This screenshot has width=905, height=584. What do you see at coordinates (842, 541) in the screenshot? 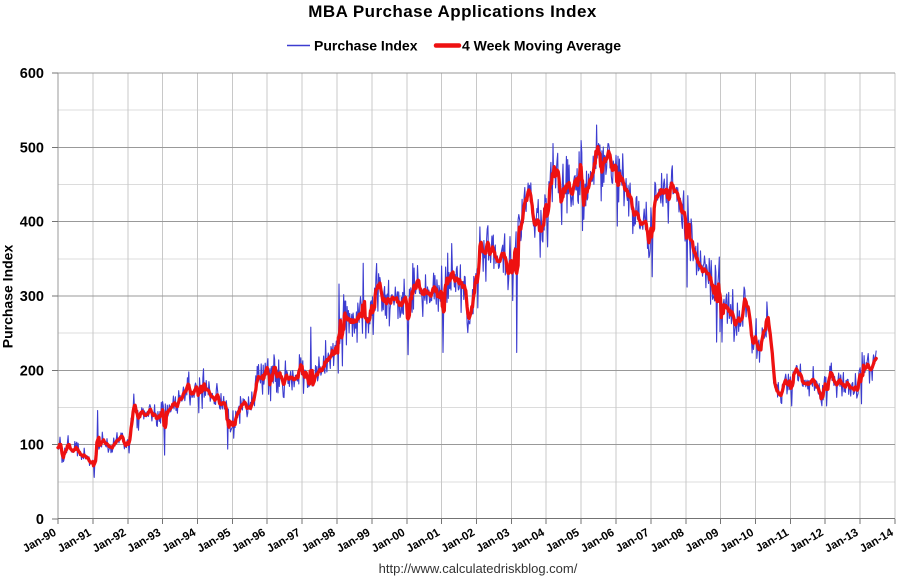
I see `svg-text: Jan-13` at bounding box center [842, 541].